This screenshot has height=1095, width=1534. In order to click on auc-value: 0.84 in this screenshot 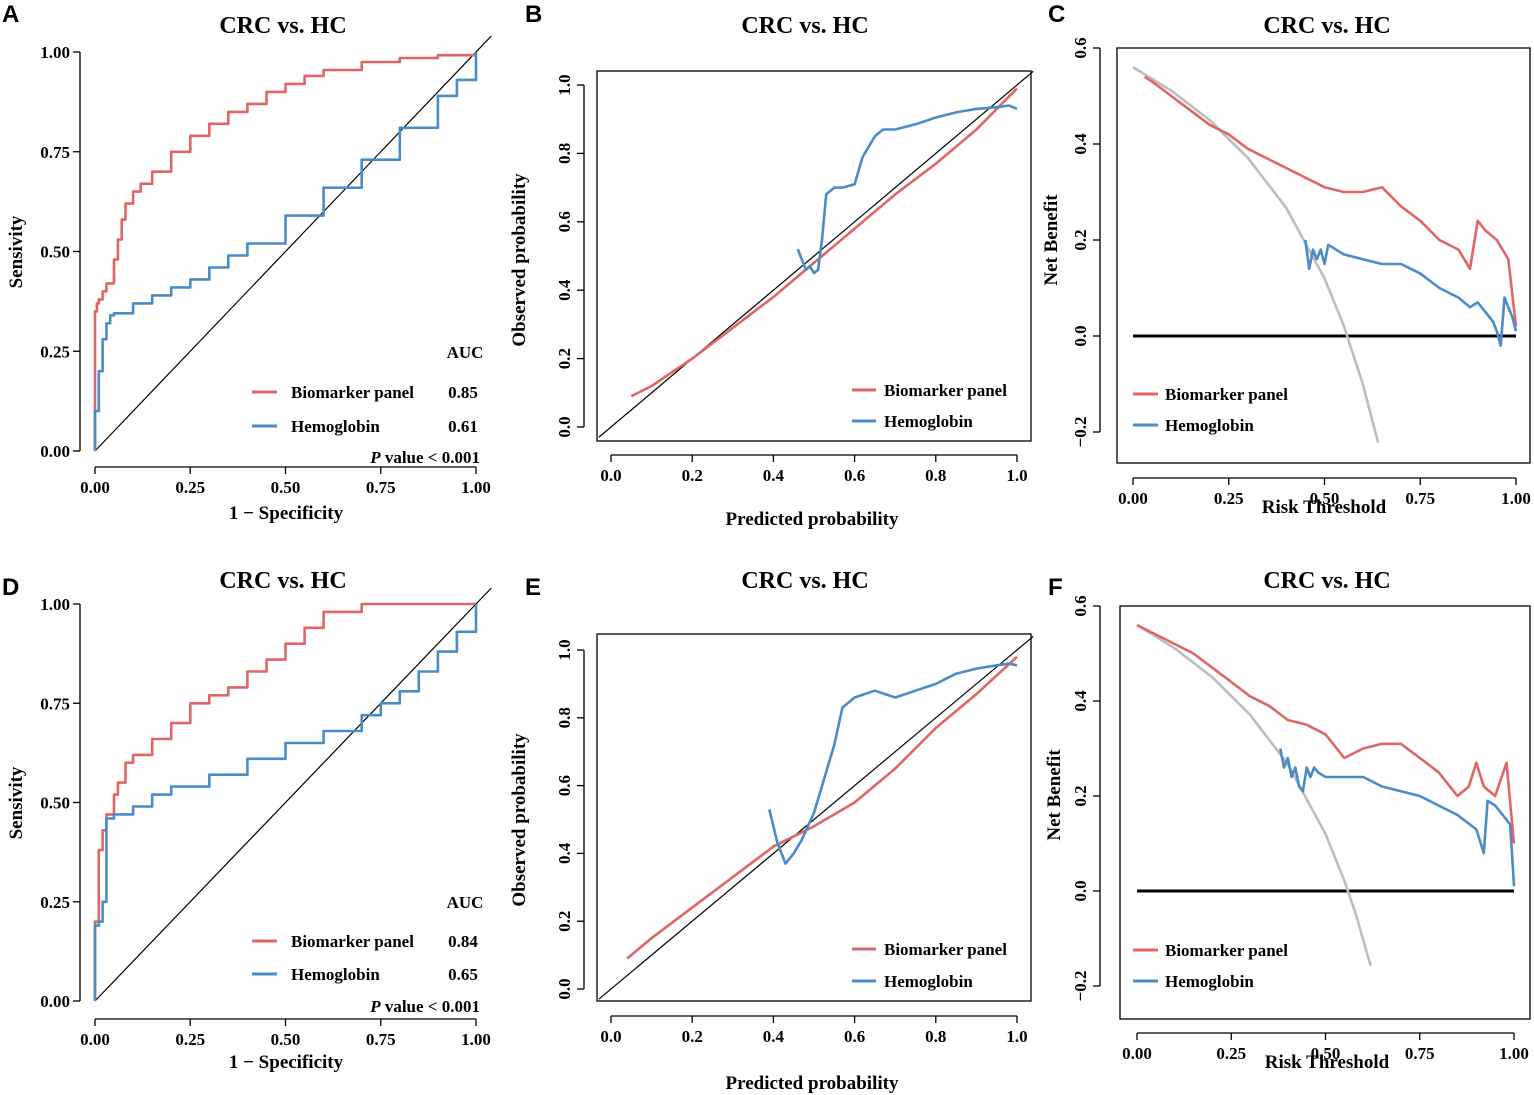, I will do `click(463, 941)`.